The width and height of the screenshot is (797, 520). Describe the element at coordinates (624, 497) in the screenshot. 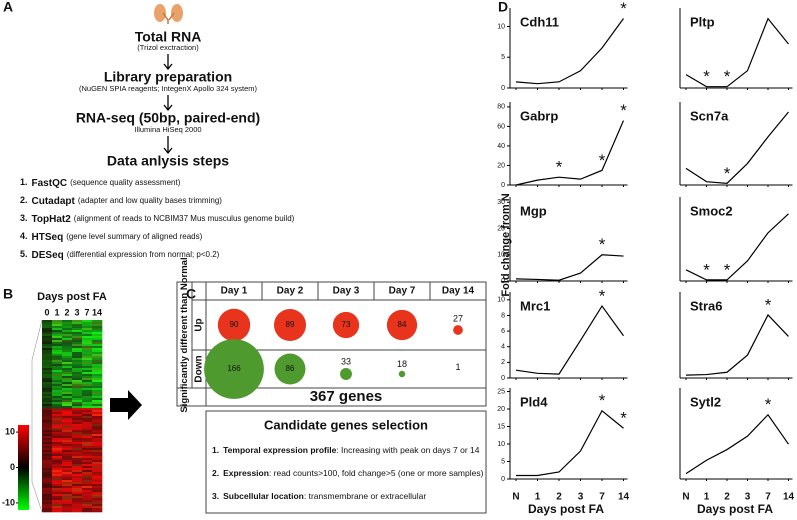

I see `x-tick-label: 14` at that location.